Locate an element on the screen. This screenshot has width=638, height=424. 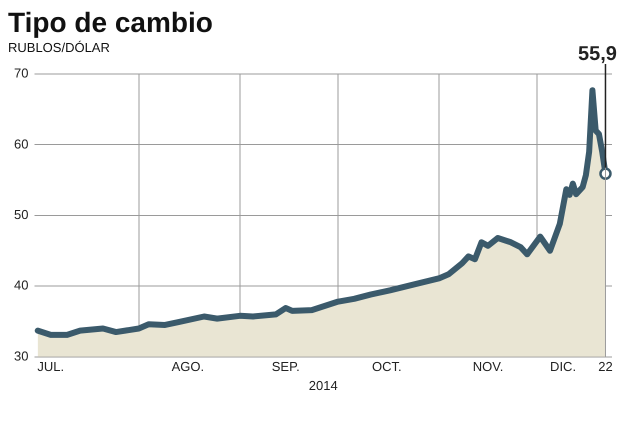
x-tick-label: NOV. is located at coordinates (488, 366).